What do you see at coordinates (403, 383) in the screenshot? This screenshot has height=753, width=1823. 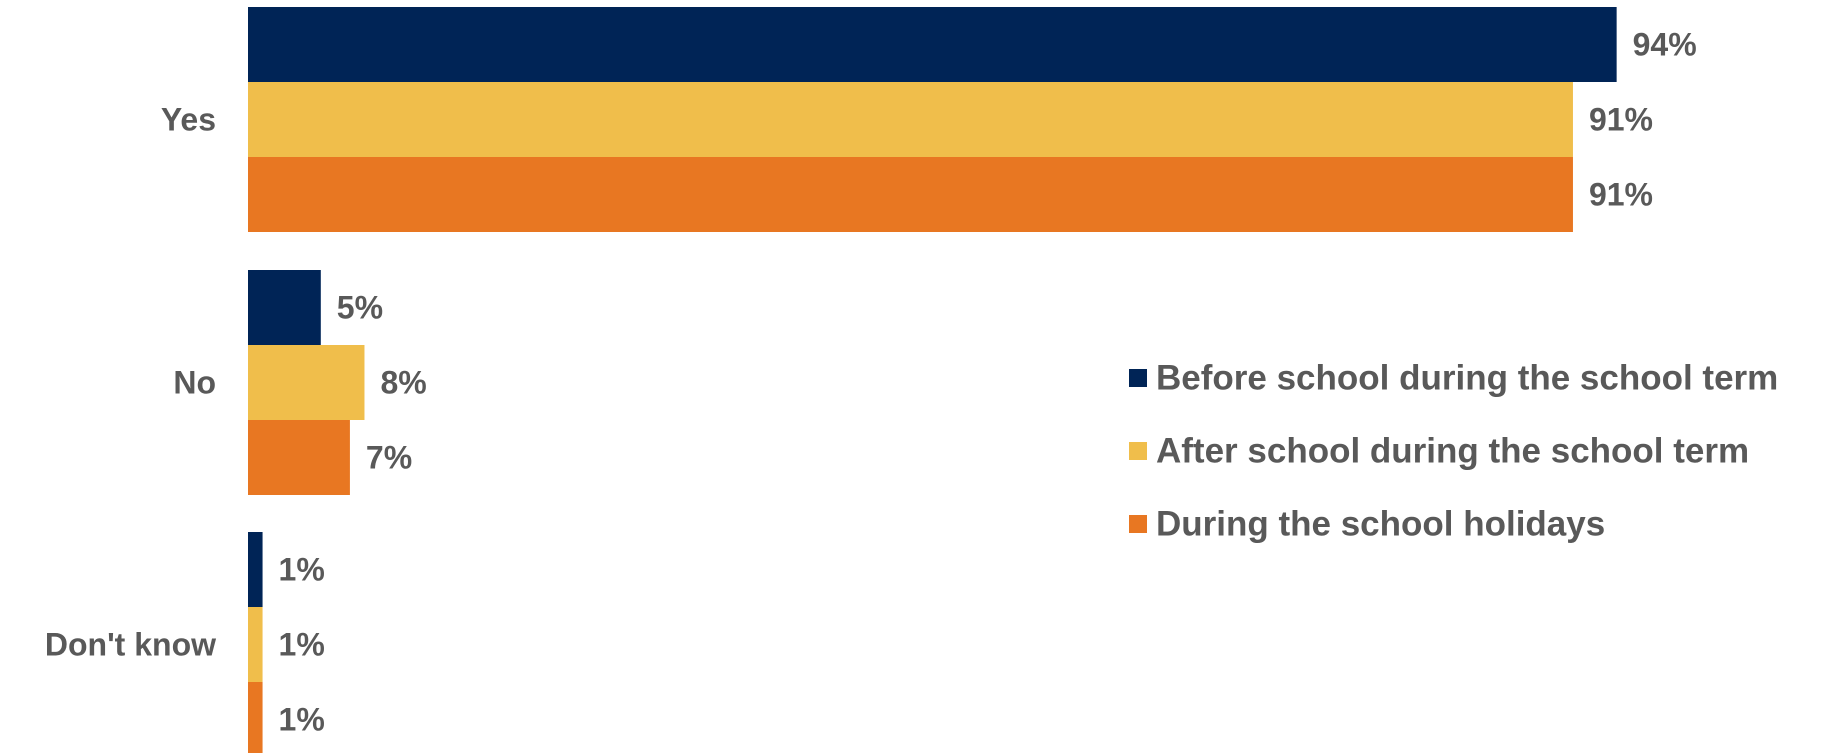 I see `value-label-no-series-2: 8%` at bounding box center [403, 383].